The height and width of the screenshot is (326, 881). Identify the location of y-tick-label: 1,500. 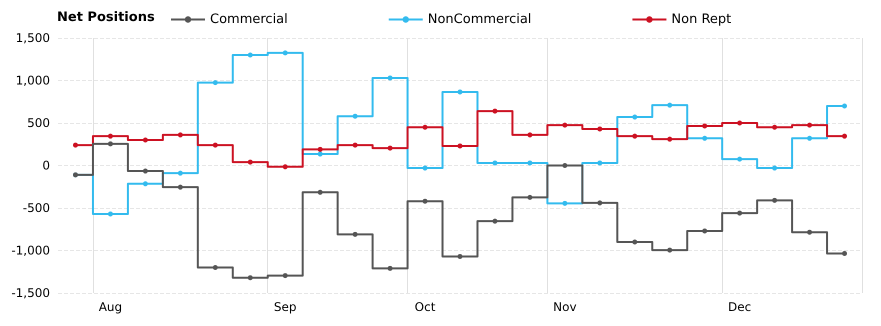
(33, 38).